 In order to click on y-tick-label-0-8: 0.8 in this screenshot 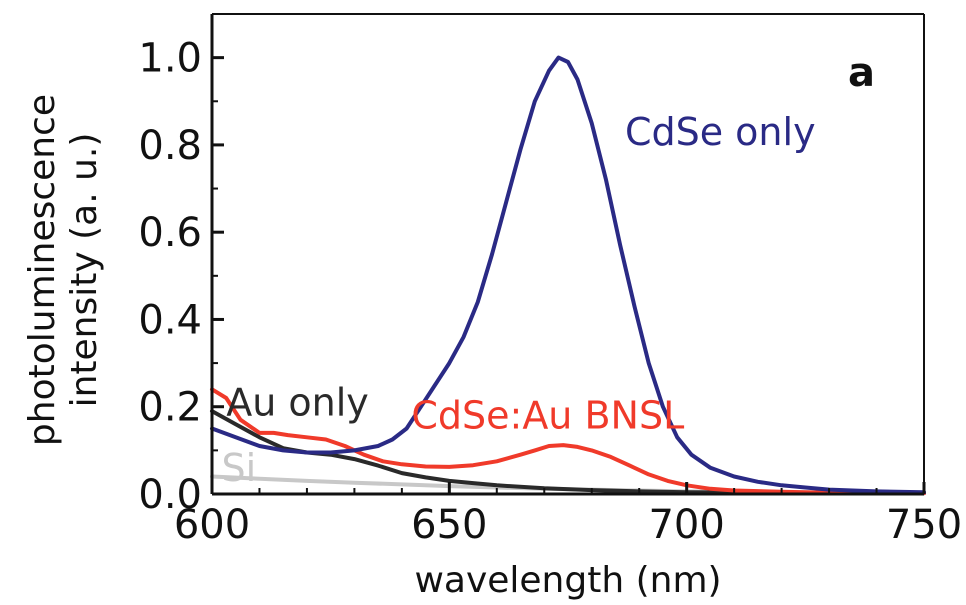, I will do `click(170, 146)`.